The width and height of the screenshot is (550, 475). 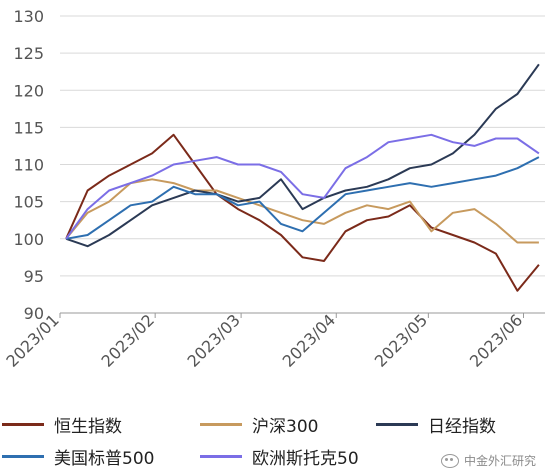 What do you see at coordinates (28, 53) in the screenshot?
I see `y-tick-label: 125` at bounding box center [28, 53].